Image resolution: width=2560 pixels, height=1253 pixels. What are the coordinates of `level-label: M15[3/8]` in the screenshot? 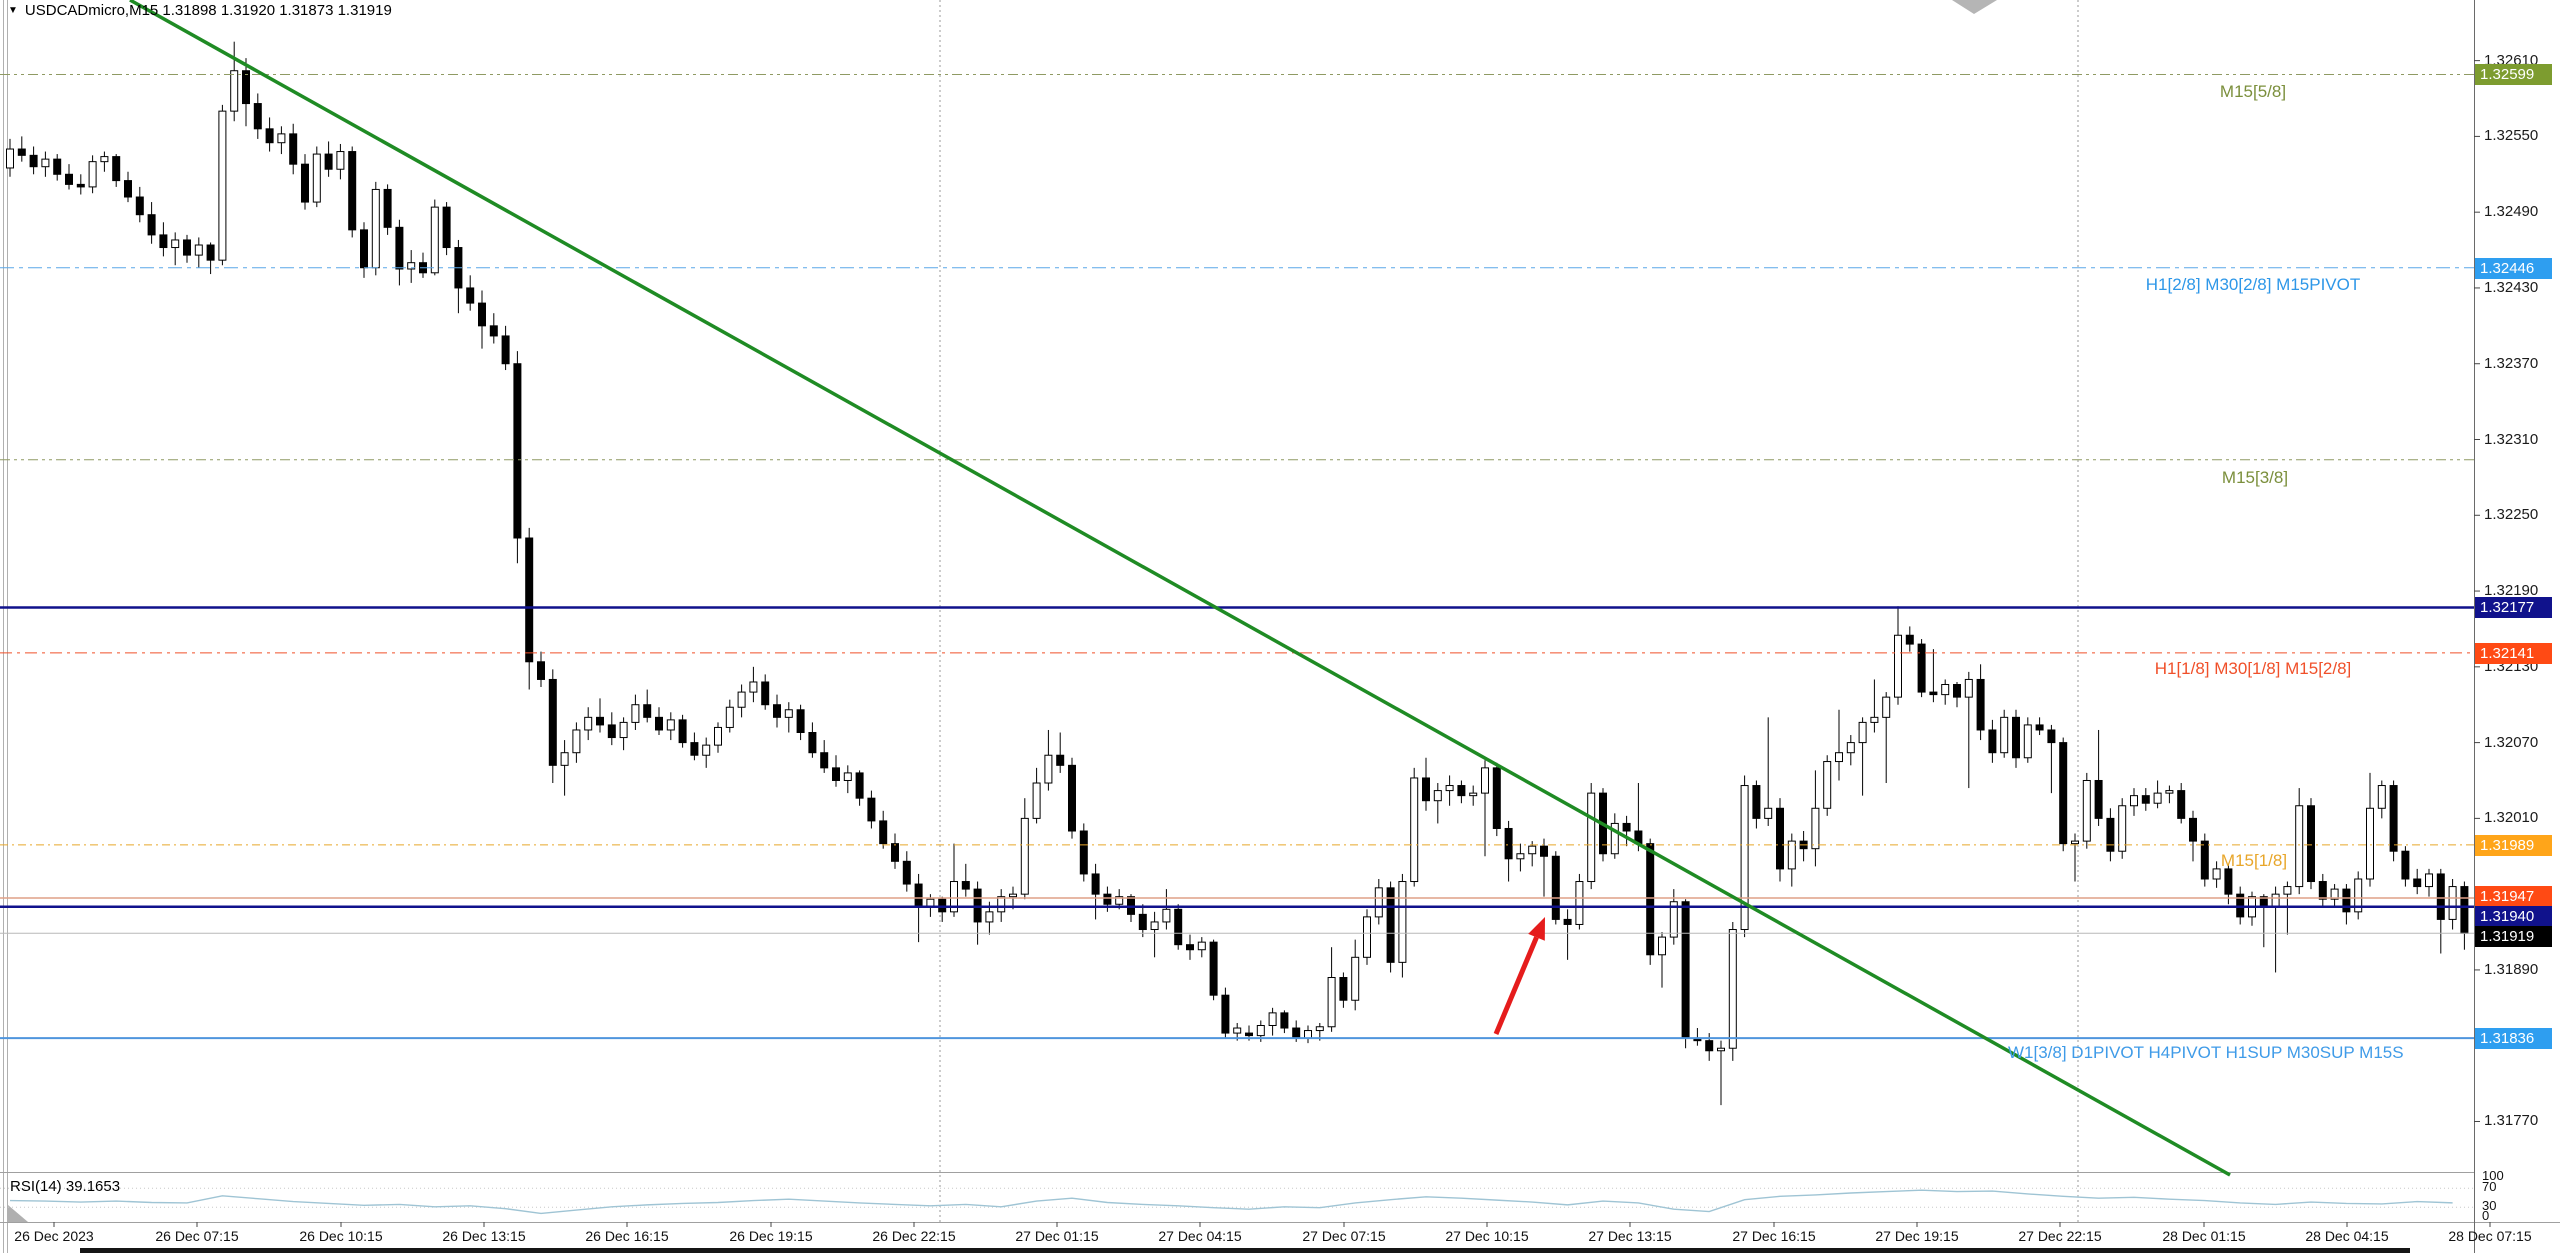 It's located at (2255, 477).